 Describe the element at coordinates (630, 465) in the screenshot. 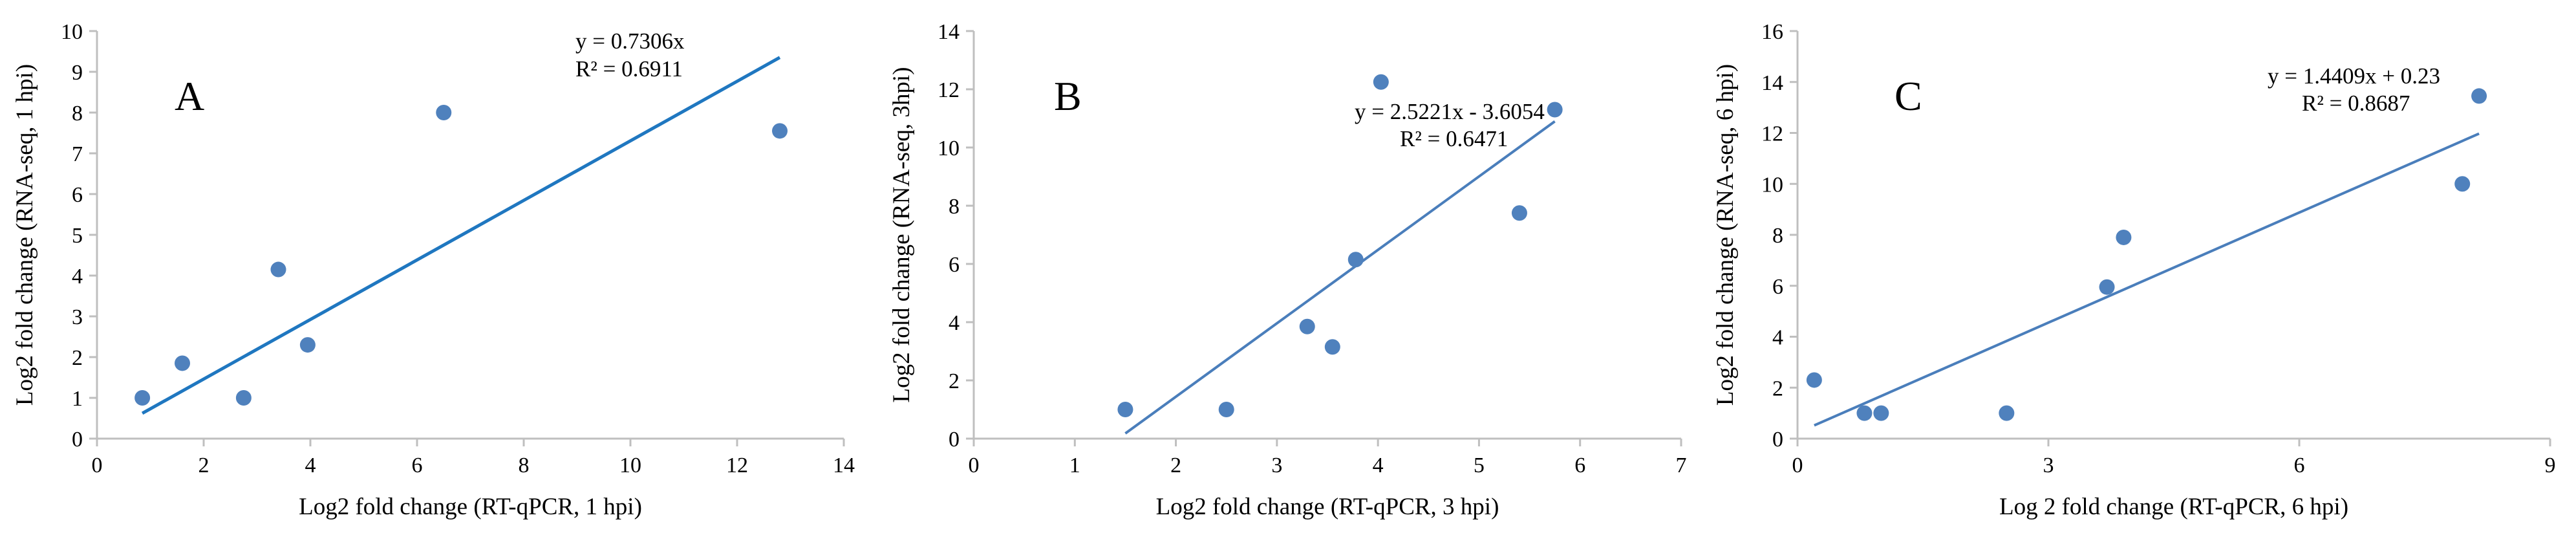

I see `x-tick-label: 10` at that location.